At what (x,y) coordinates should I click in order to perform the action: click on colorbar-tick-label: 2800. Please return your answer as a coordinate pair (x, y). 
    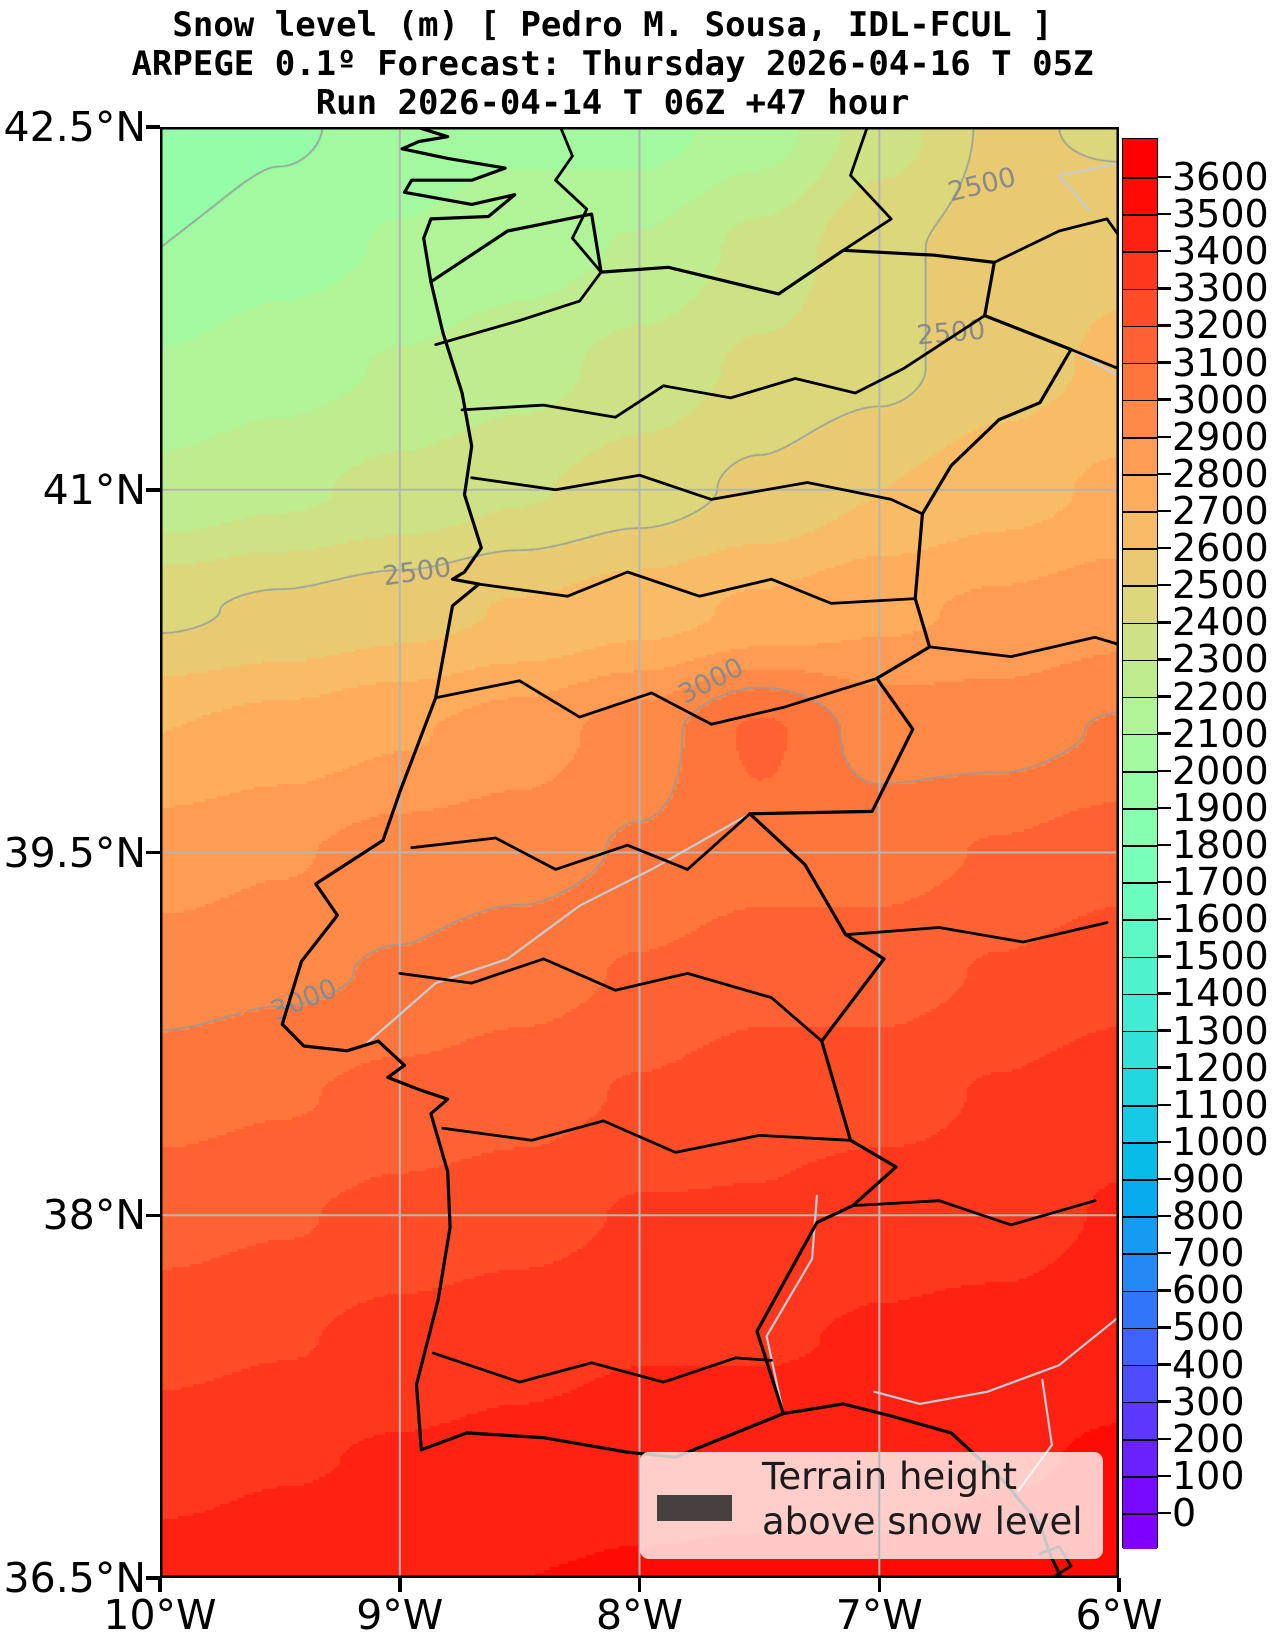
    Looking at the image, I should click on (1220, 473).